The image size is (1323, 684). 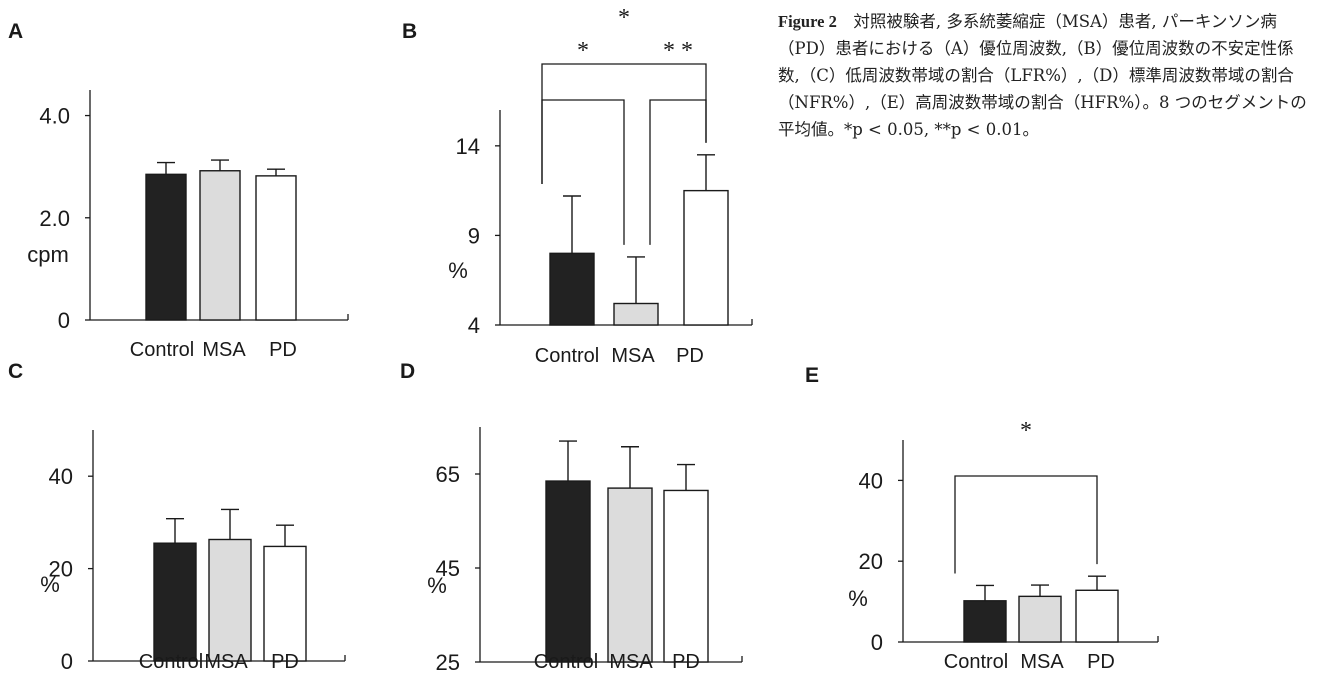 What do you see at coordinates (706, 257) in the screenshot?
I see `bar-pd-b` at bounding box center [706, 257].